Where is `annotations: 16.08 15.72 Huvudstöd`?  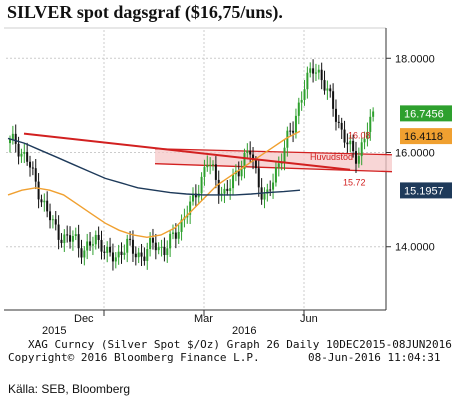 annotations: 16.08 15.72 Huvudstöd is located at coordinates (340, 159).